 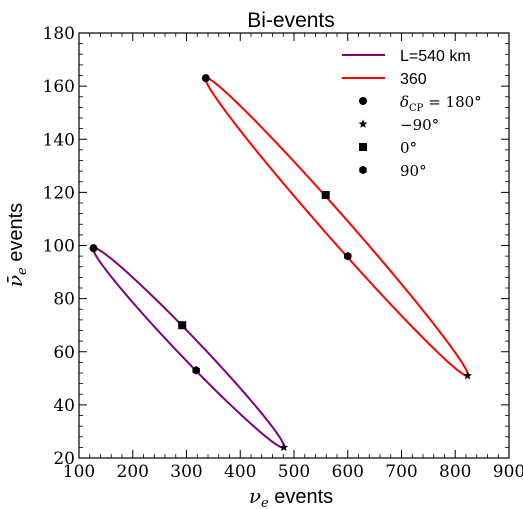 I want to click on y-tick-label: 80, so click(x=64, y=300).